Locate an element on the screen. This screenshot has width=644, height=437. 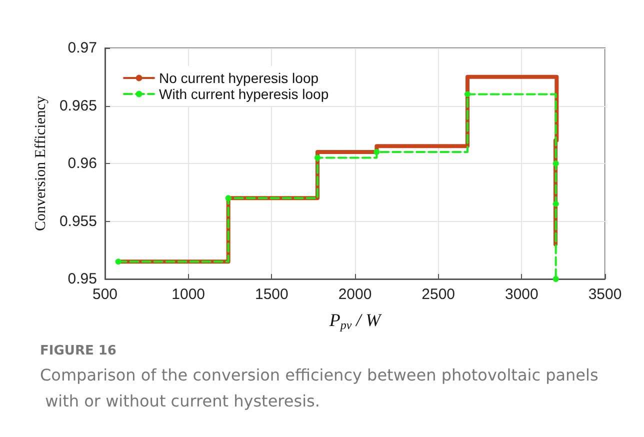
y-axis-title: Conversion Efficiency is located at coordinates (41, 163).